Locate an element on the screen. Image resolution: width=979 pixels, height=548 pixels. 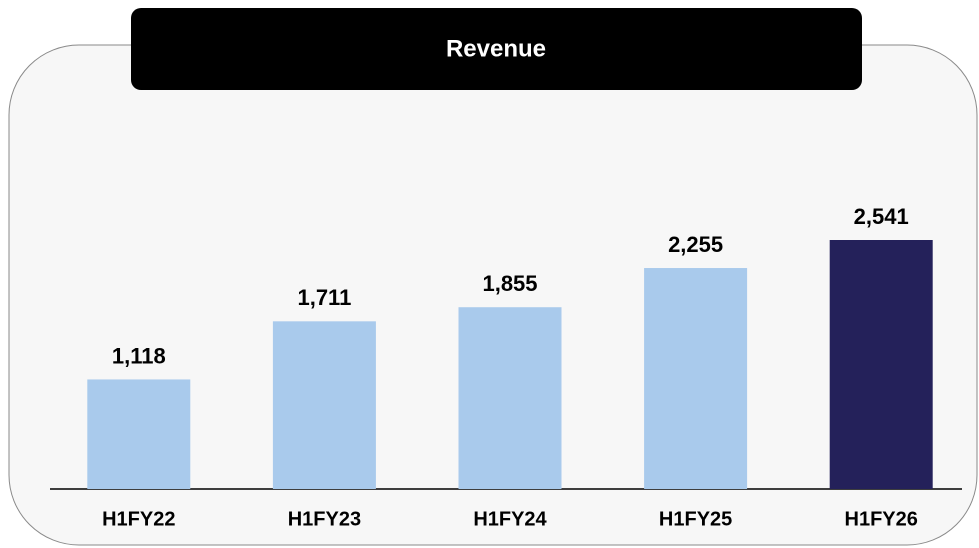
x-tick-label: H1FY26 is located at coordinates (881, 519).